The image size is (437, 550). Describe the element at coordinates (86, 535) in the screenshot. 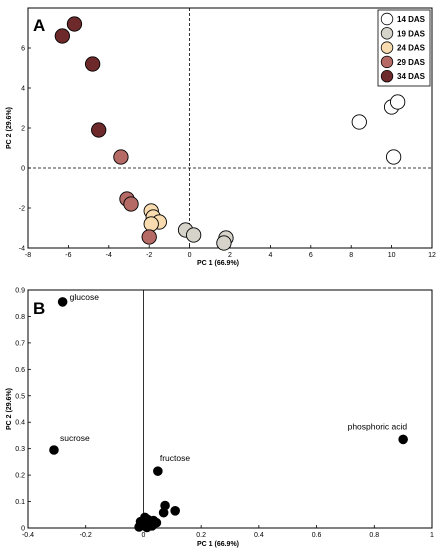

I see `x-tick-label: -0.2` at that location.